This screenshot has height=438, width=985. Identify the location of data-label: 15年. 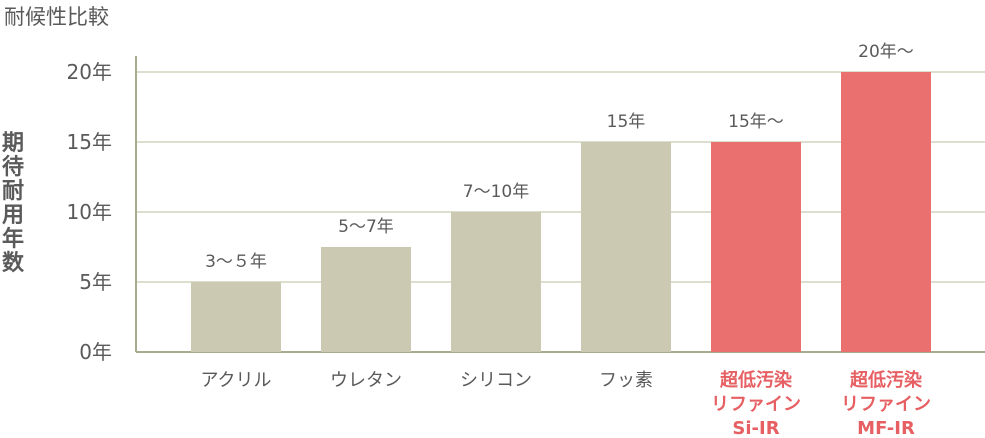
(626, 122).